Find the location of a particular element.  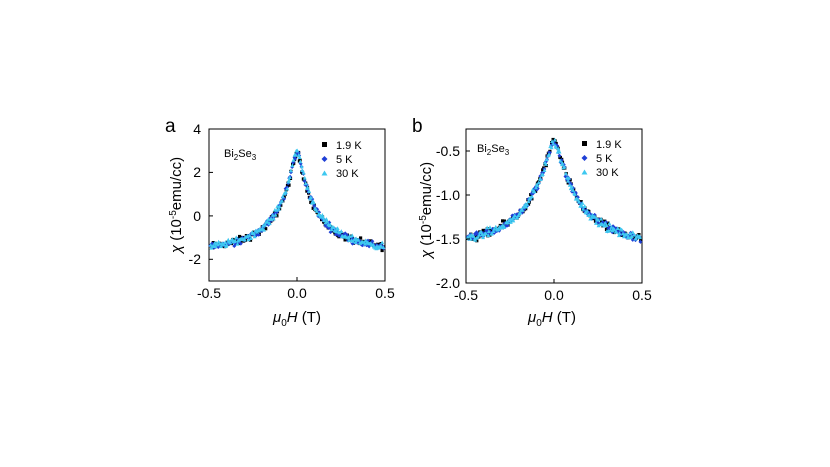

y-tick-label-a-0: -2 is located at coordinates (195, 259).